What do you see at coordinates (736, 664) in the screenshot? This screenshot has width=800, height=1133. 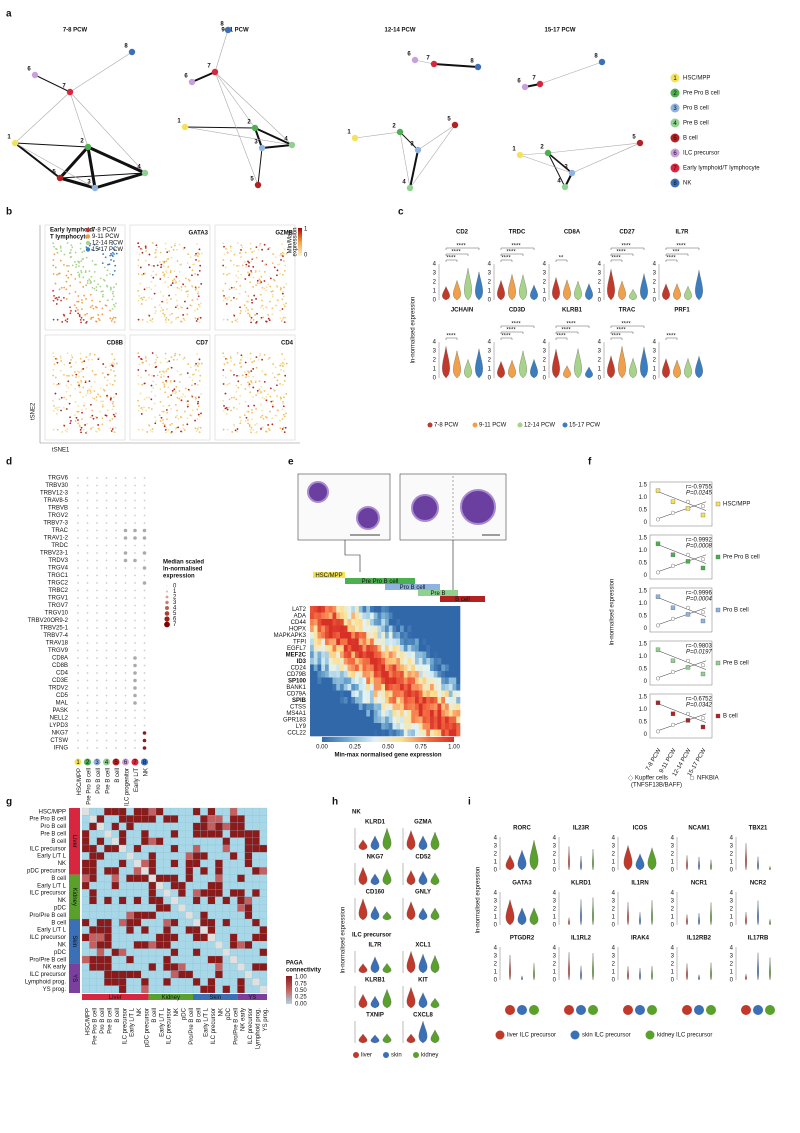 I see `series-label: Pre B cell` at bounding box center [736, 664].